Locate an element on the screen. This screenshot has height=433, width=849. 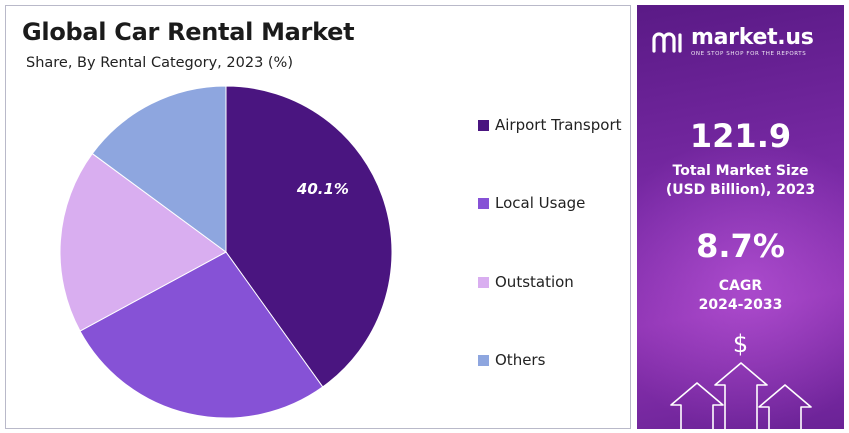
legend-item-others: Others is located at coordinates (511, 360).